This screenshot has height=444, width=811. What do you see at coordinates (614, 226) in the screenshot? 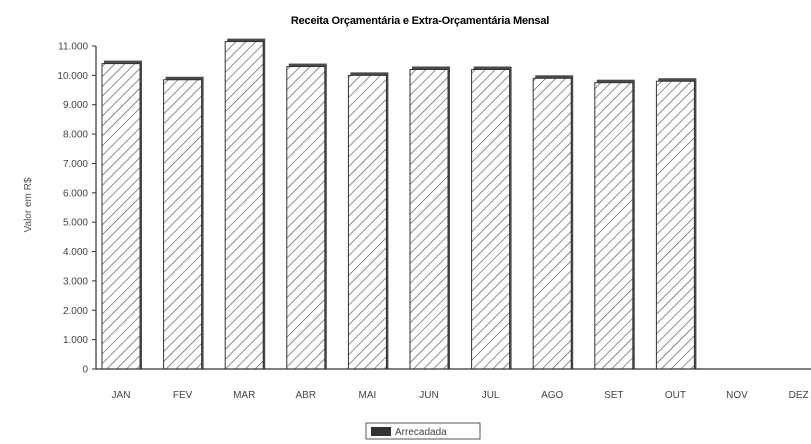
I see `bar-set` at bounding box center [614, 226].